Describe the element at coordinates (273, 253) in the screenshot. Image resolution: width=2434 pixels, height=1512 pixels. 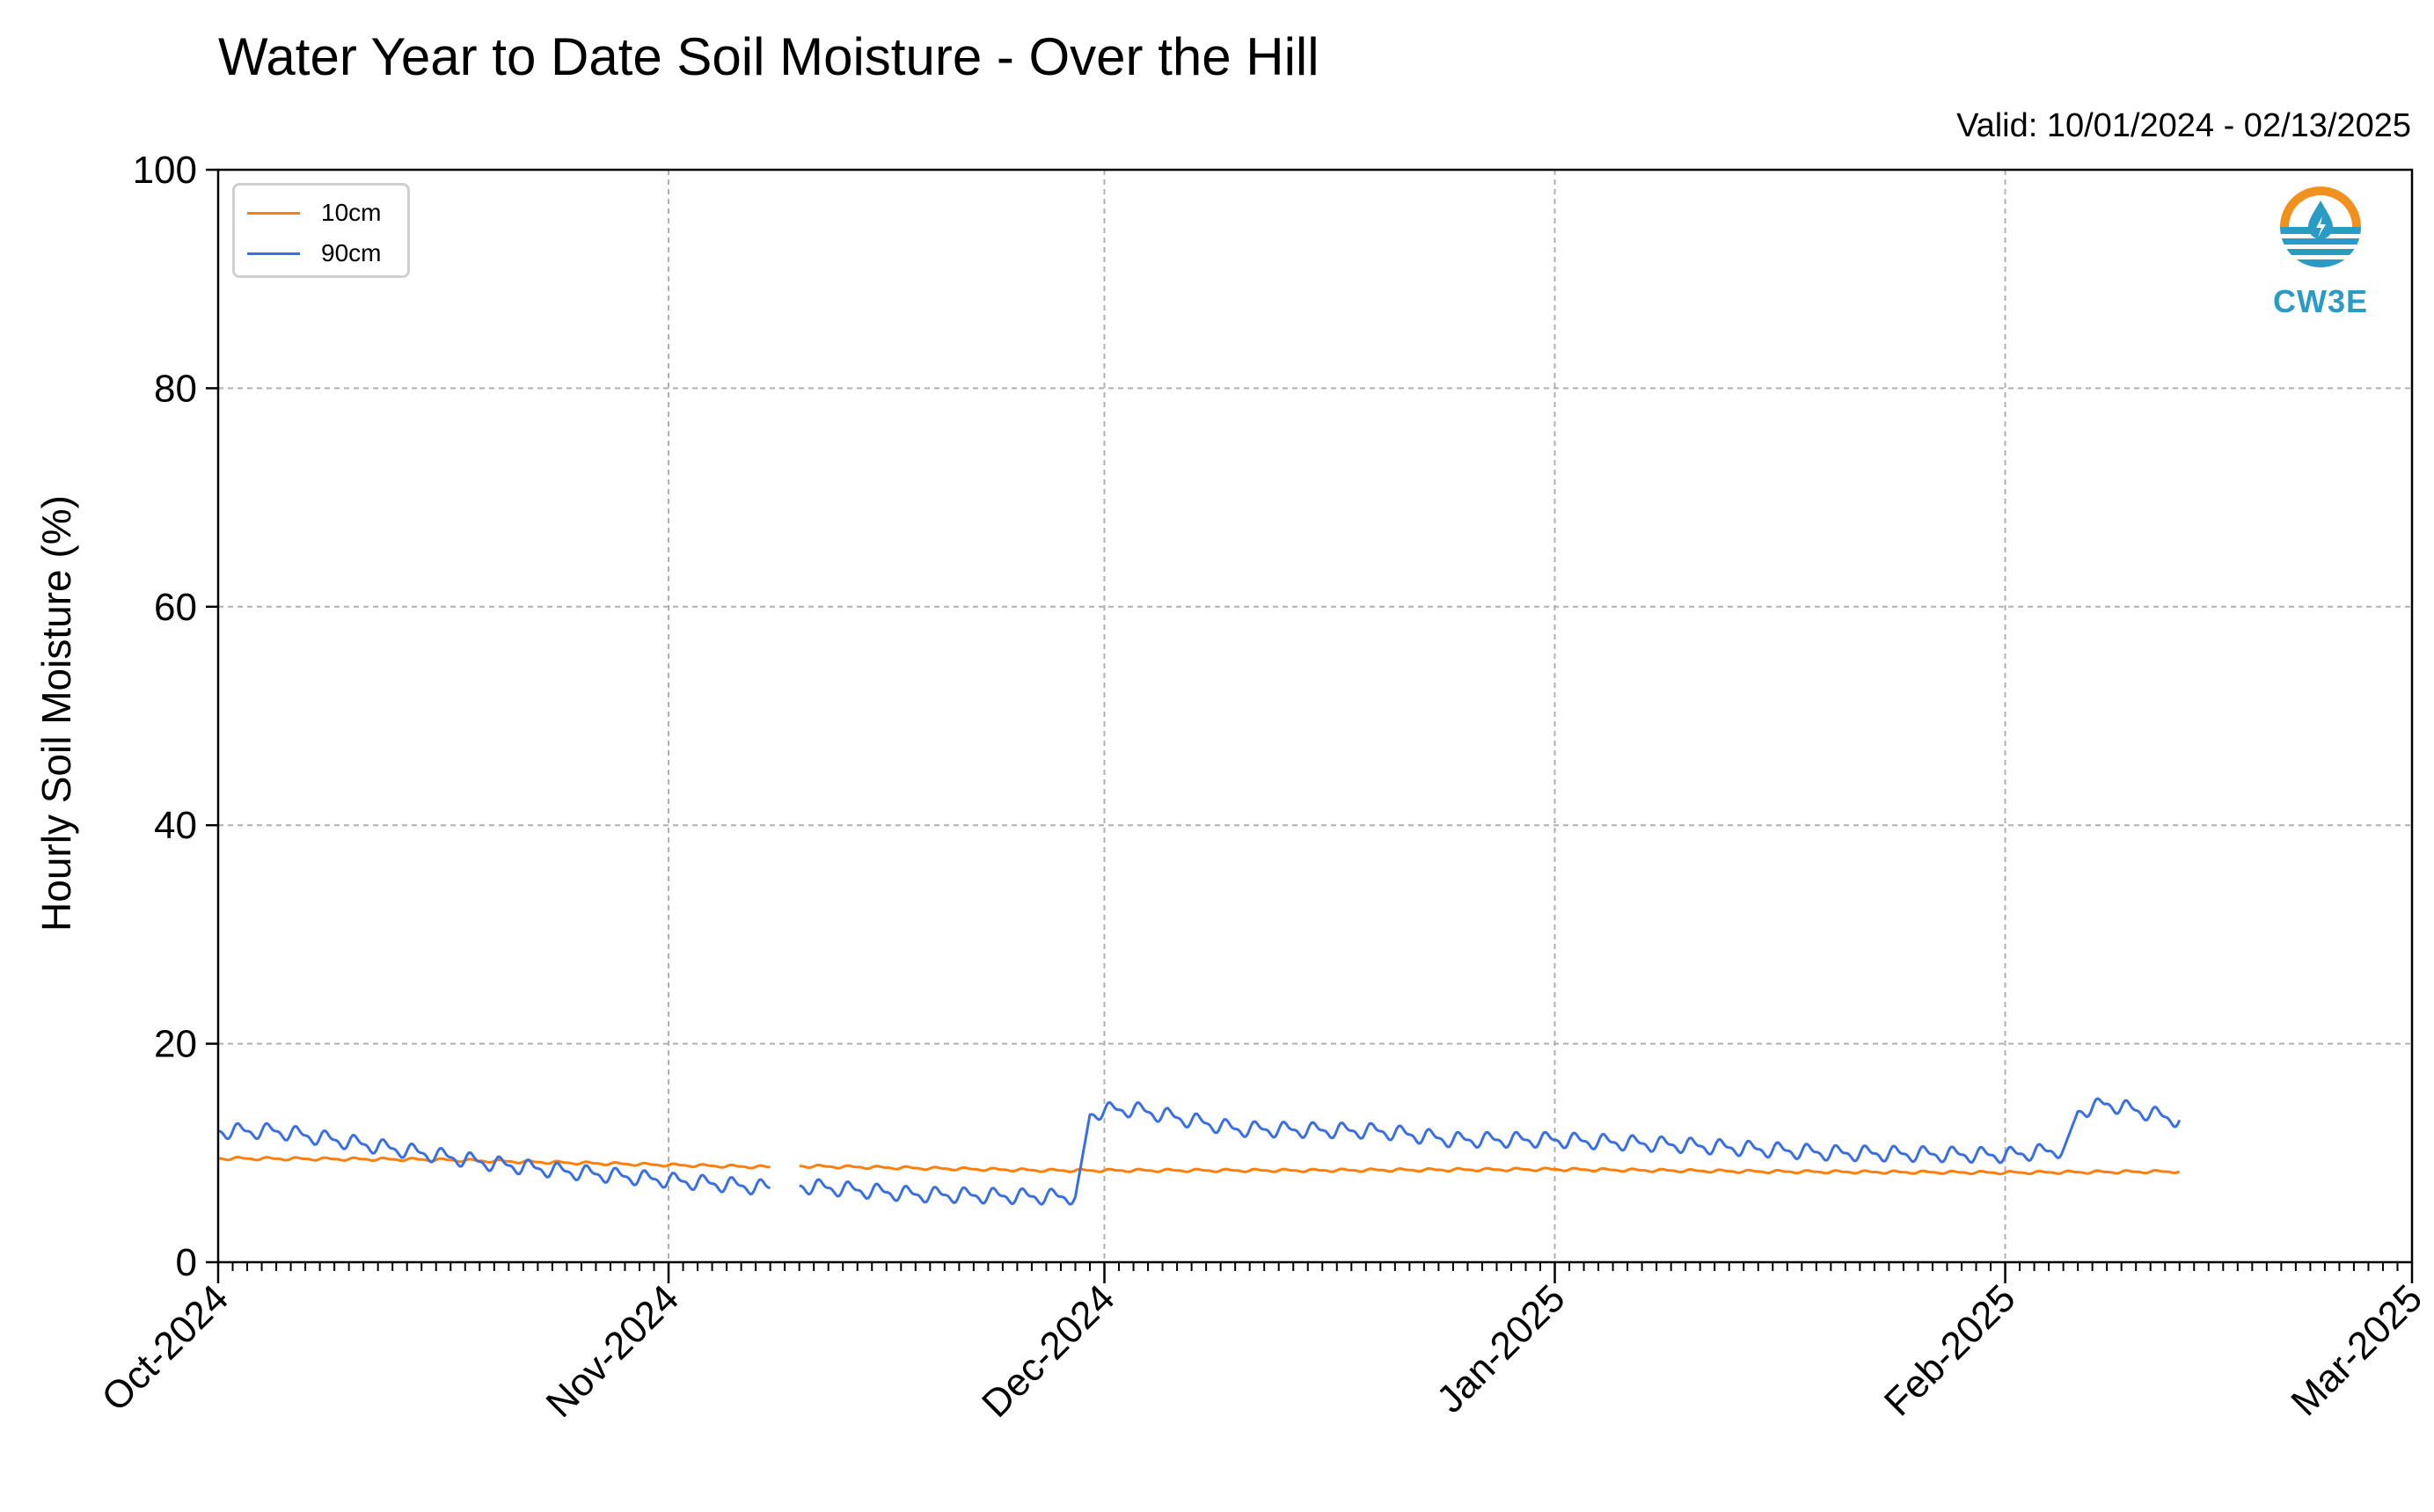
I see `legend-swatch-90cm` at that location.